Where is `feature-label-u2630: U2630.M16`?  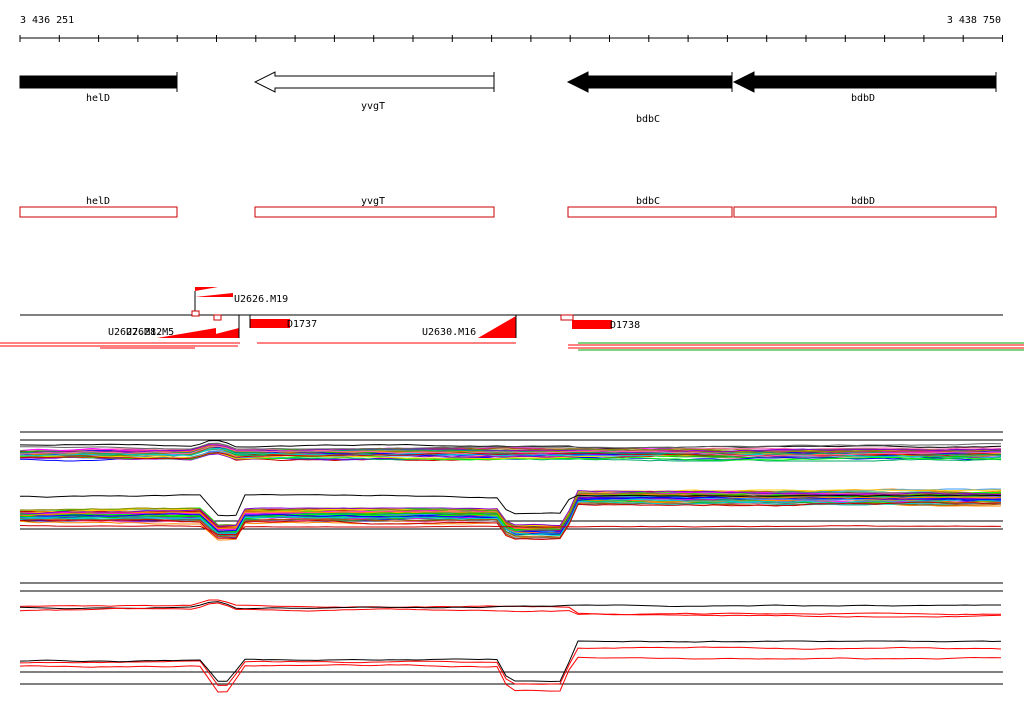 feature-label-u2630: U2630.M16 is located at coordinates (449, 332).